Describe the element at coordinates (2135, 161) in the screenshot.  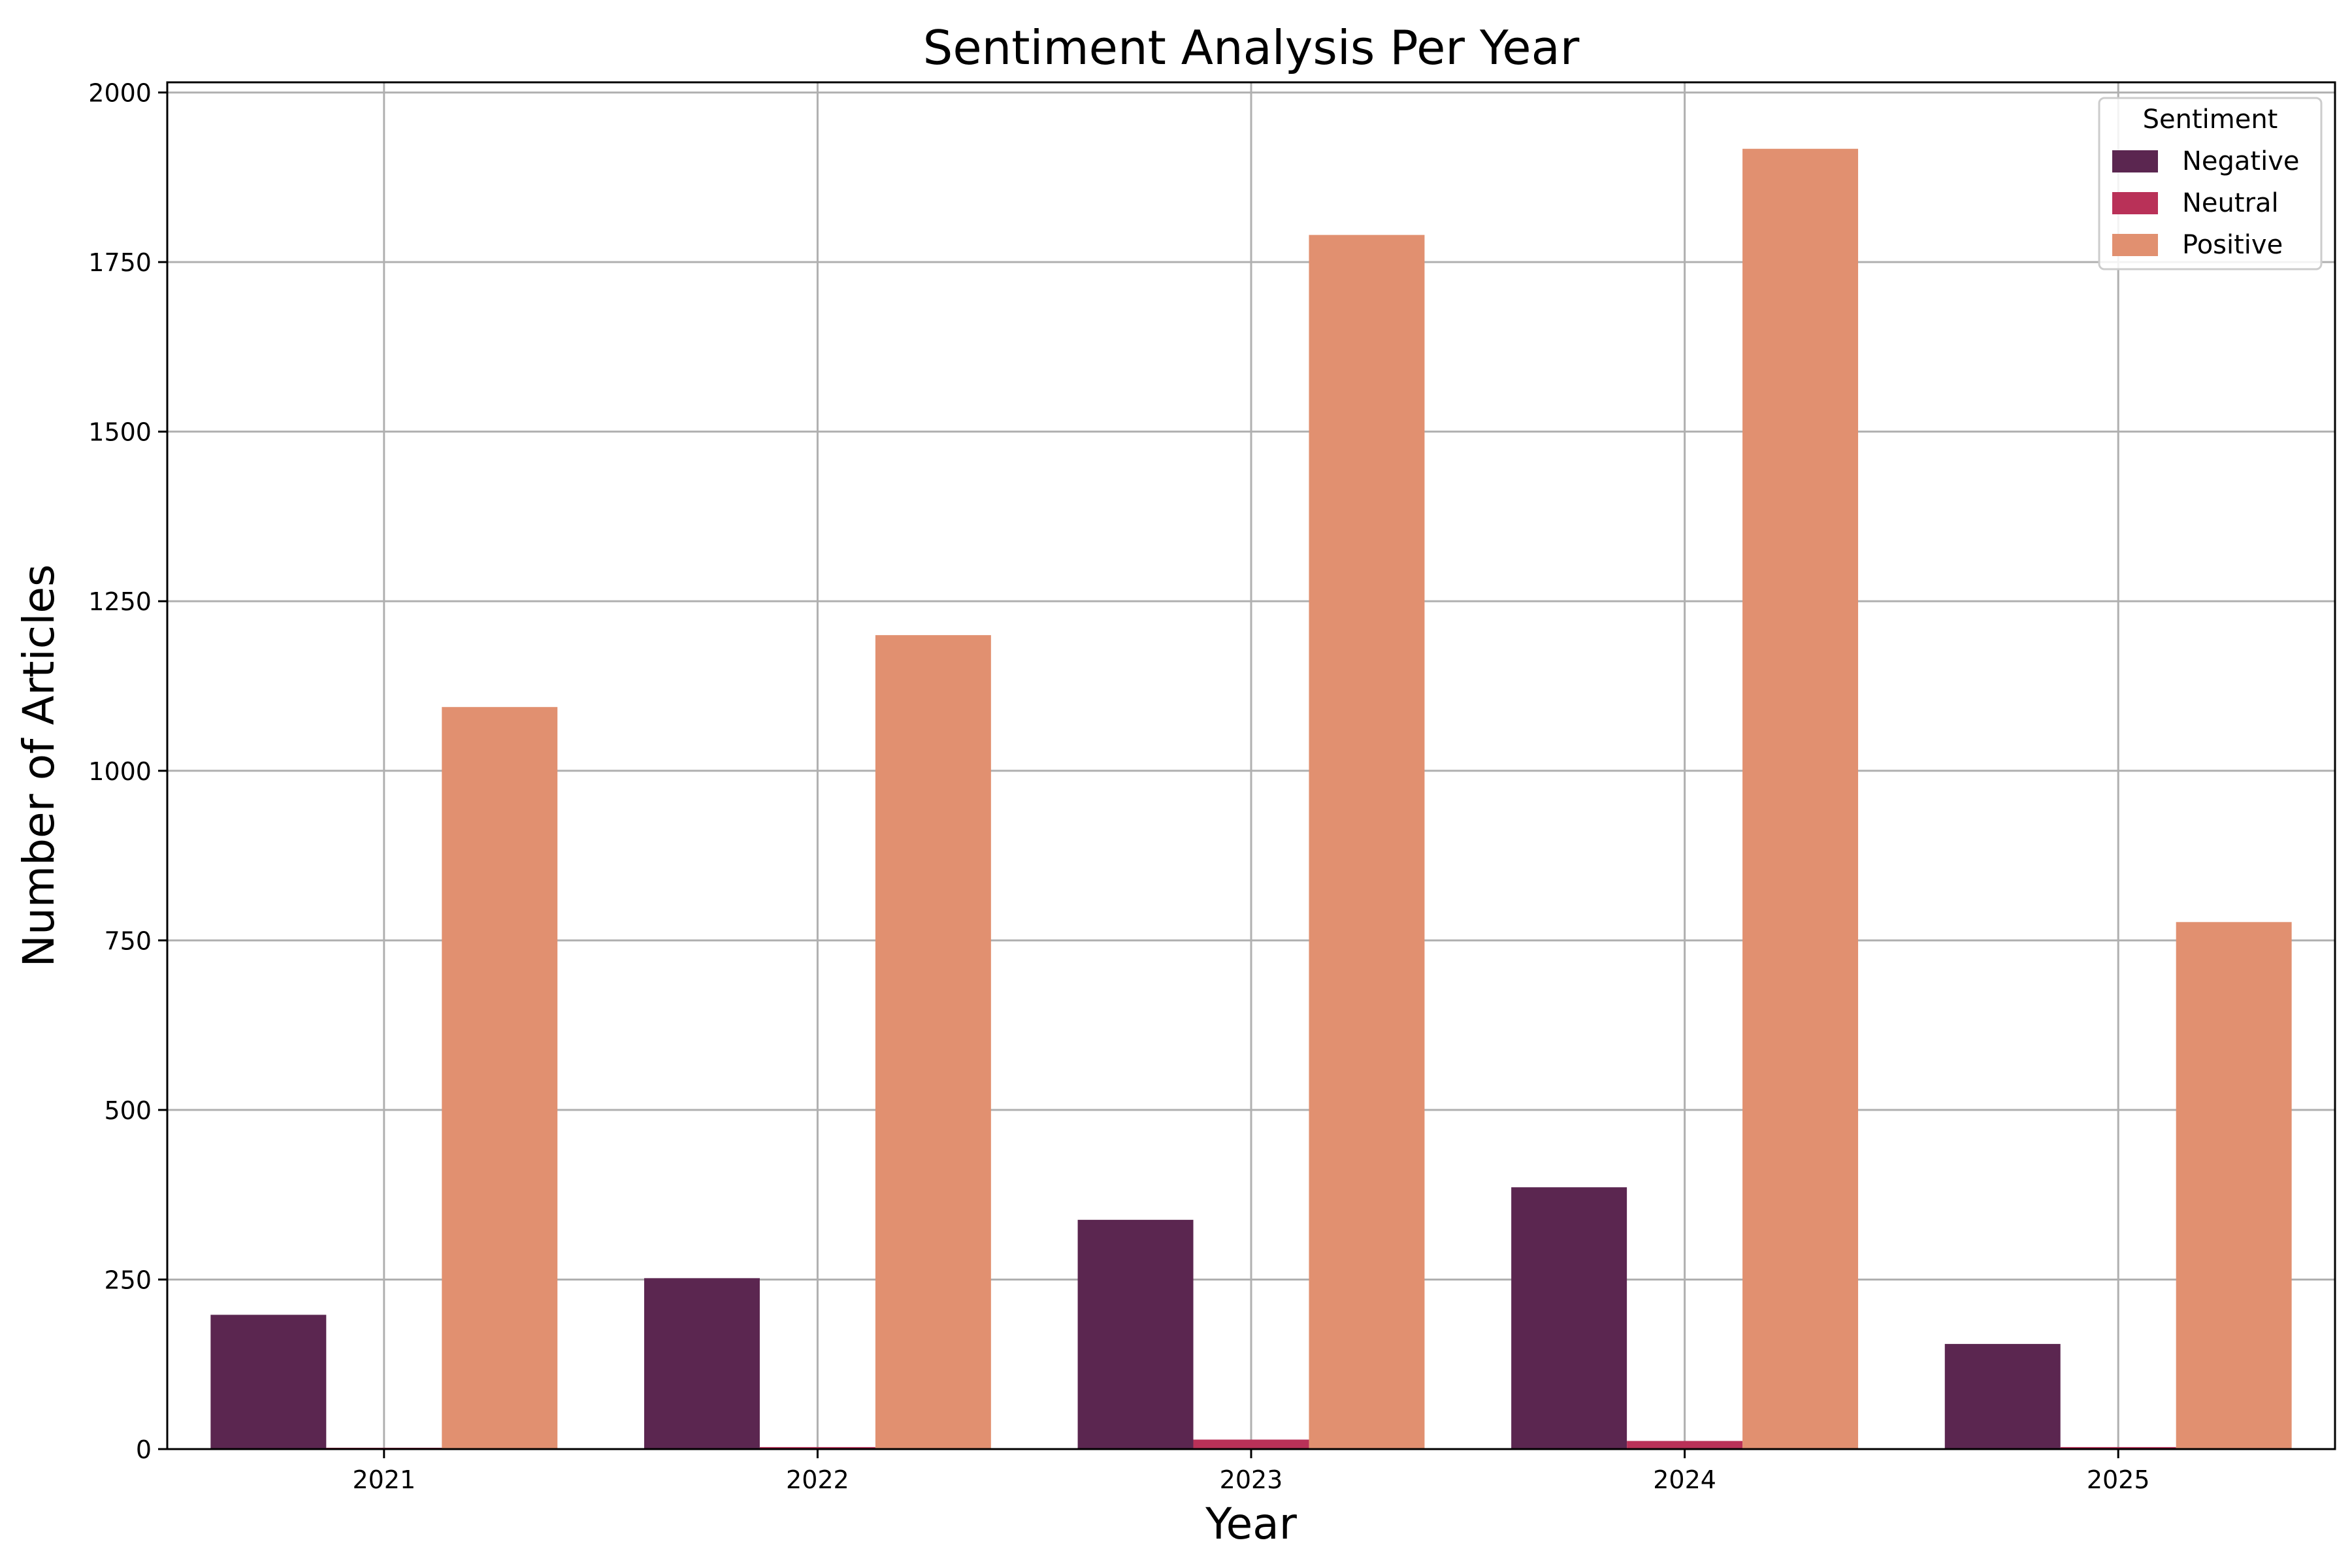
I see `legend-swatch-negative` at that location.